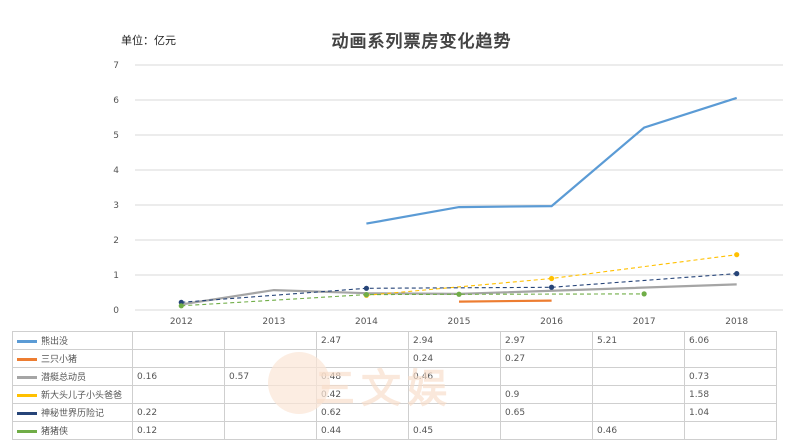  I want to click on table-cell: 0.44, so click(362, 430).